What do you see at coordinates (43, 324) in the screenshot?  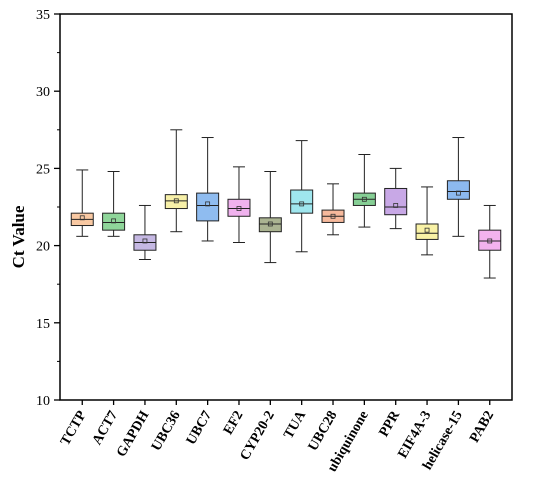 I see `y-tick-label: 15` at bounding box center [43, 324].